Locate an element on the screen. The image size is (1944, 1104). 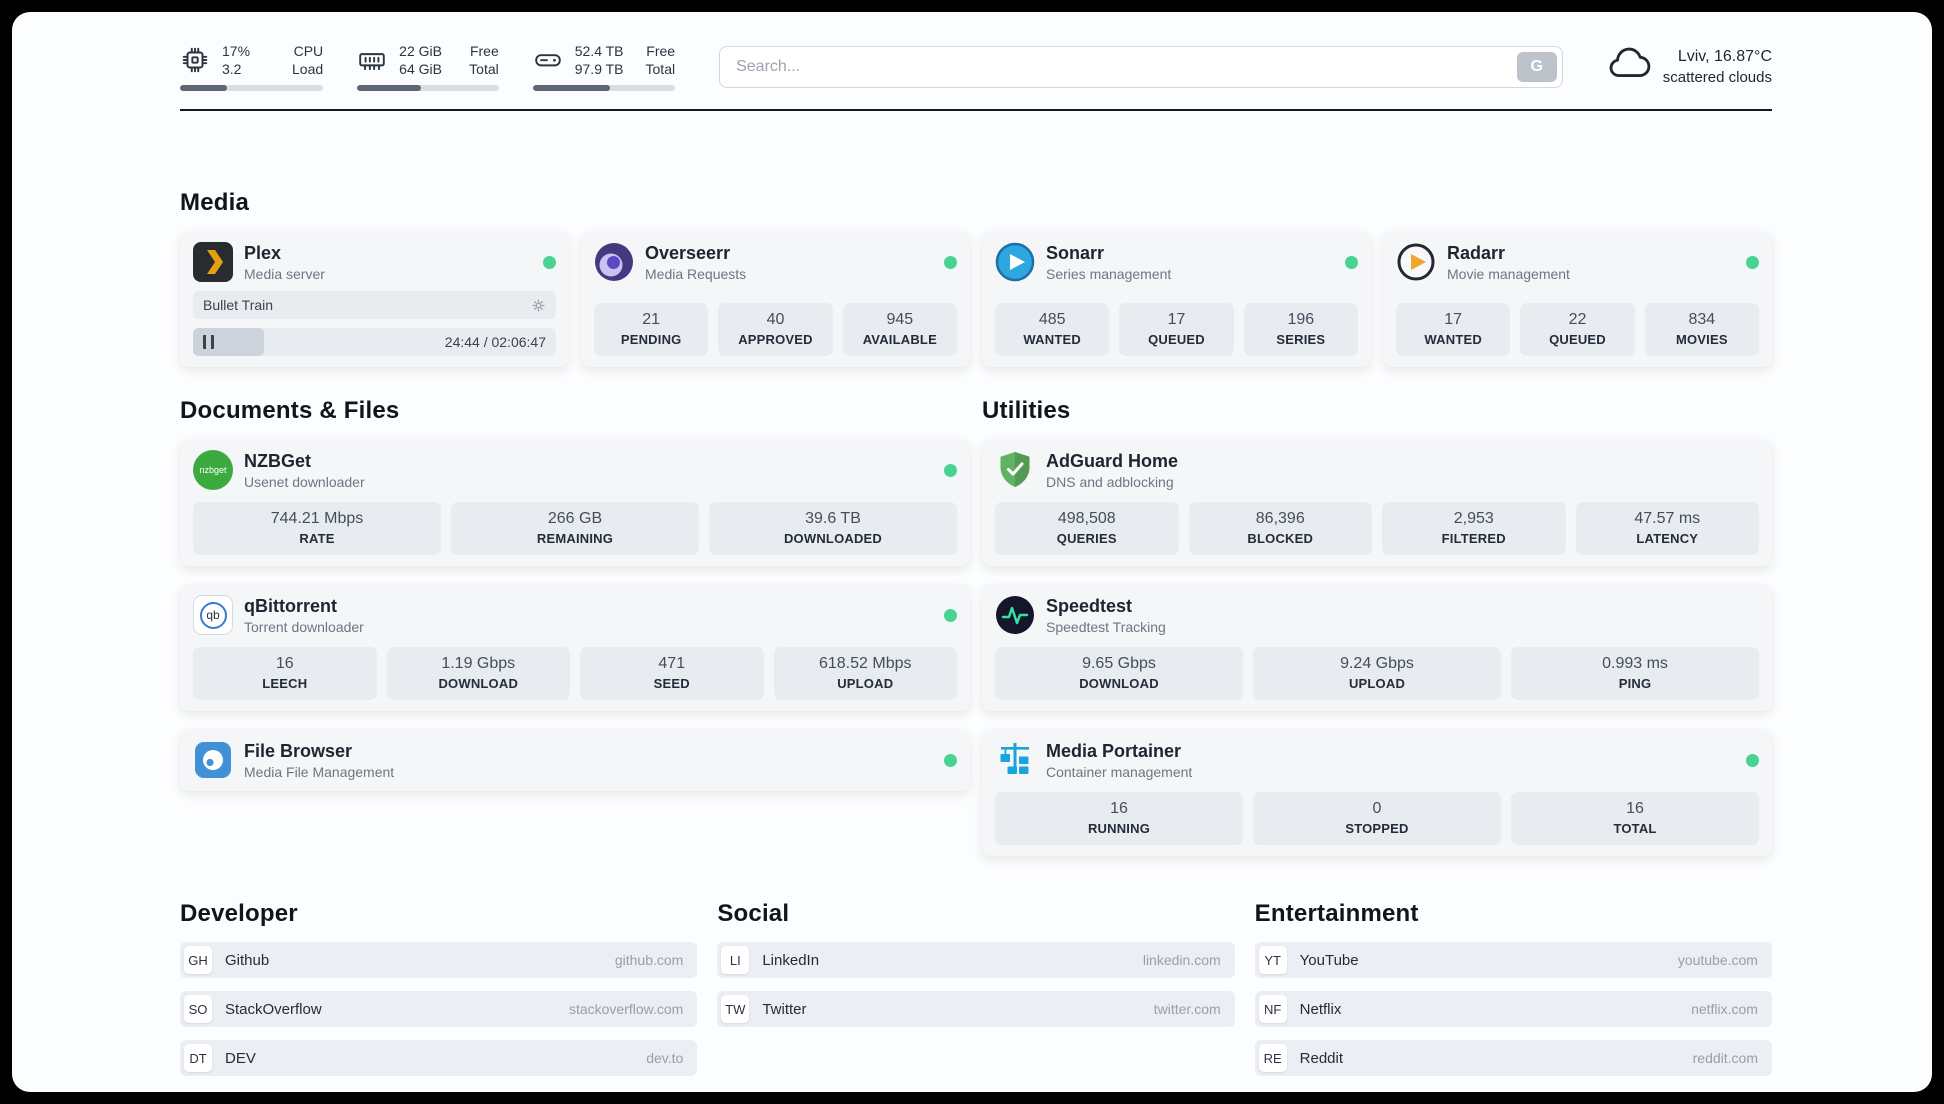
search-engine-button: G is located at coordinates (1536, 66).